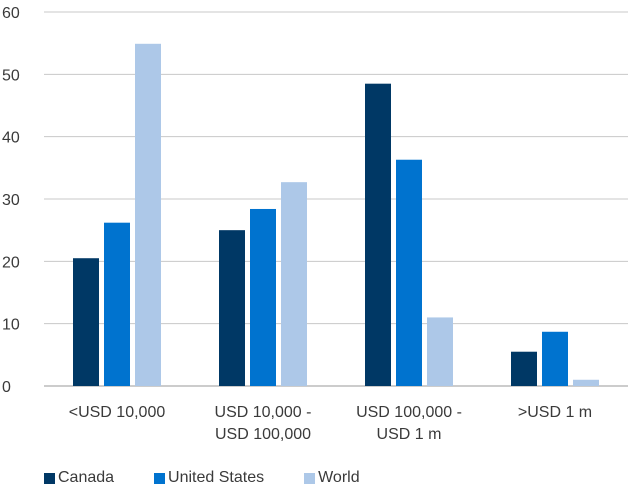 Image resolution: width=630 pixels, height=488 pixels. I want to click on category-label: USD 100,000 -, so click(409, 412).